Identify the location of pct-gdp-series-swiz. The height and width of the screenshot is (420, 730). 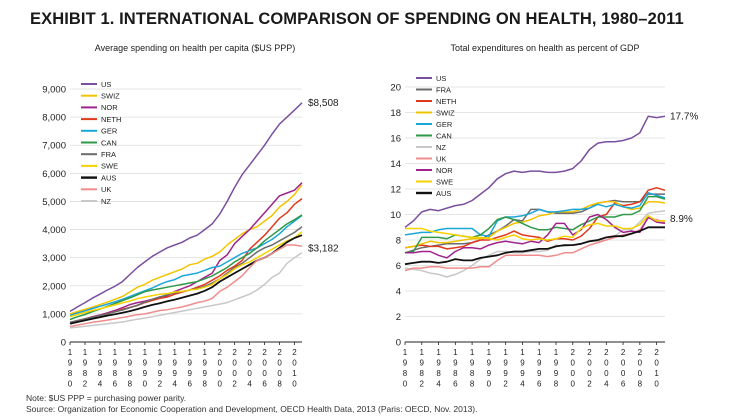
(535, 225).